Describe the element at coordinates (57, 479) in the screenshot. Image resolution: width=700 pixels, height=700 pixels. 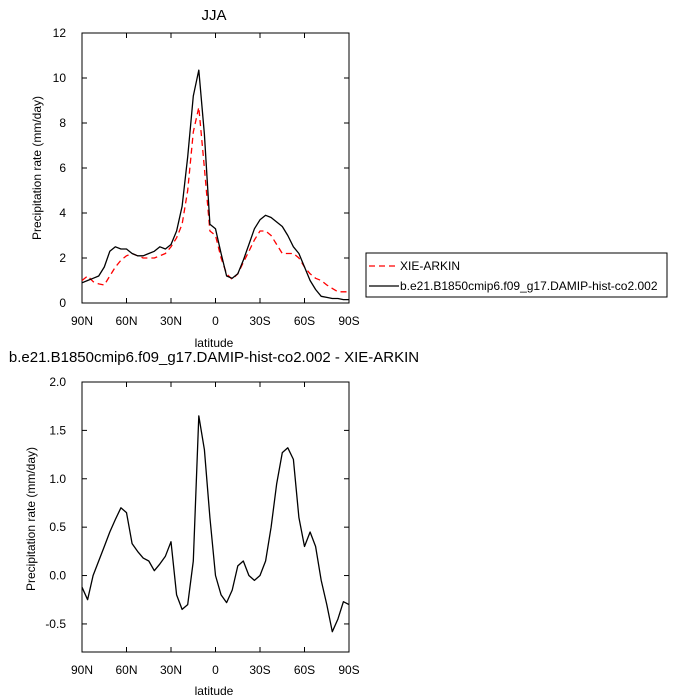
I see `bottom-panel-ytick-label: 1.0` at that location.